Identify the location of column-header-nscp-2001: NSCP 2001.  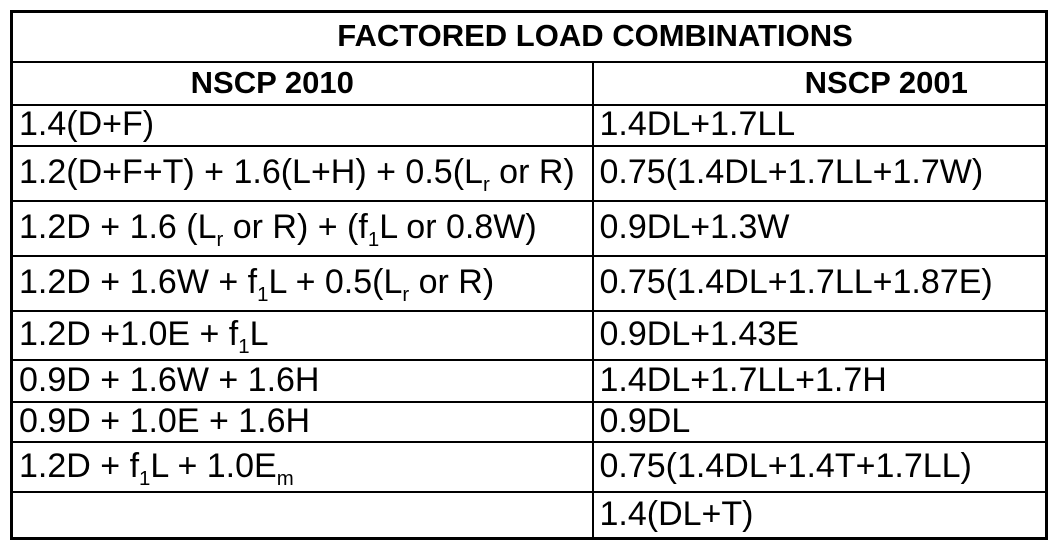
(819, 83).